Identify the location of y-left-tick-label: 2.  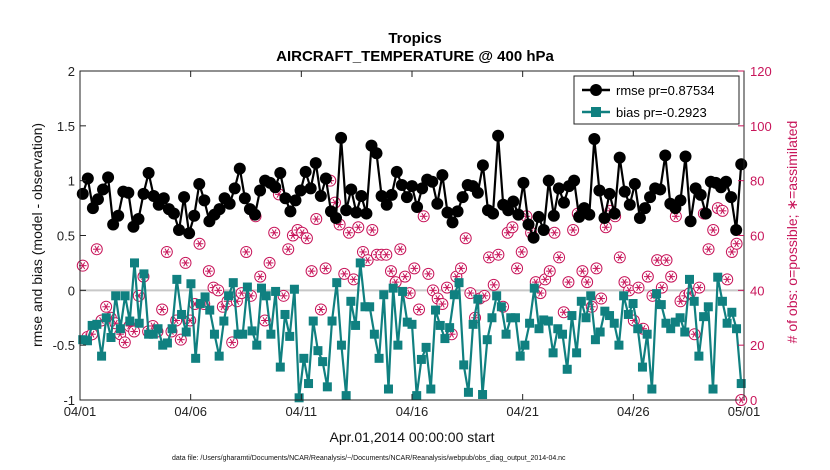
(71, 71).